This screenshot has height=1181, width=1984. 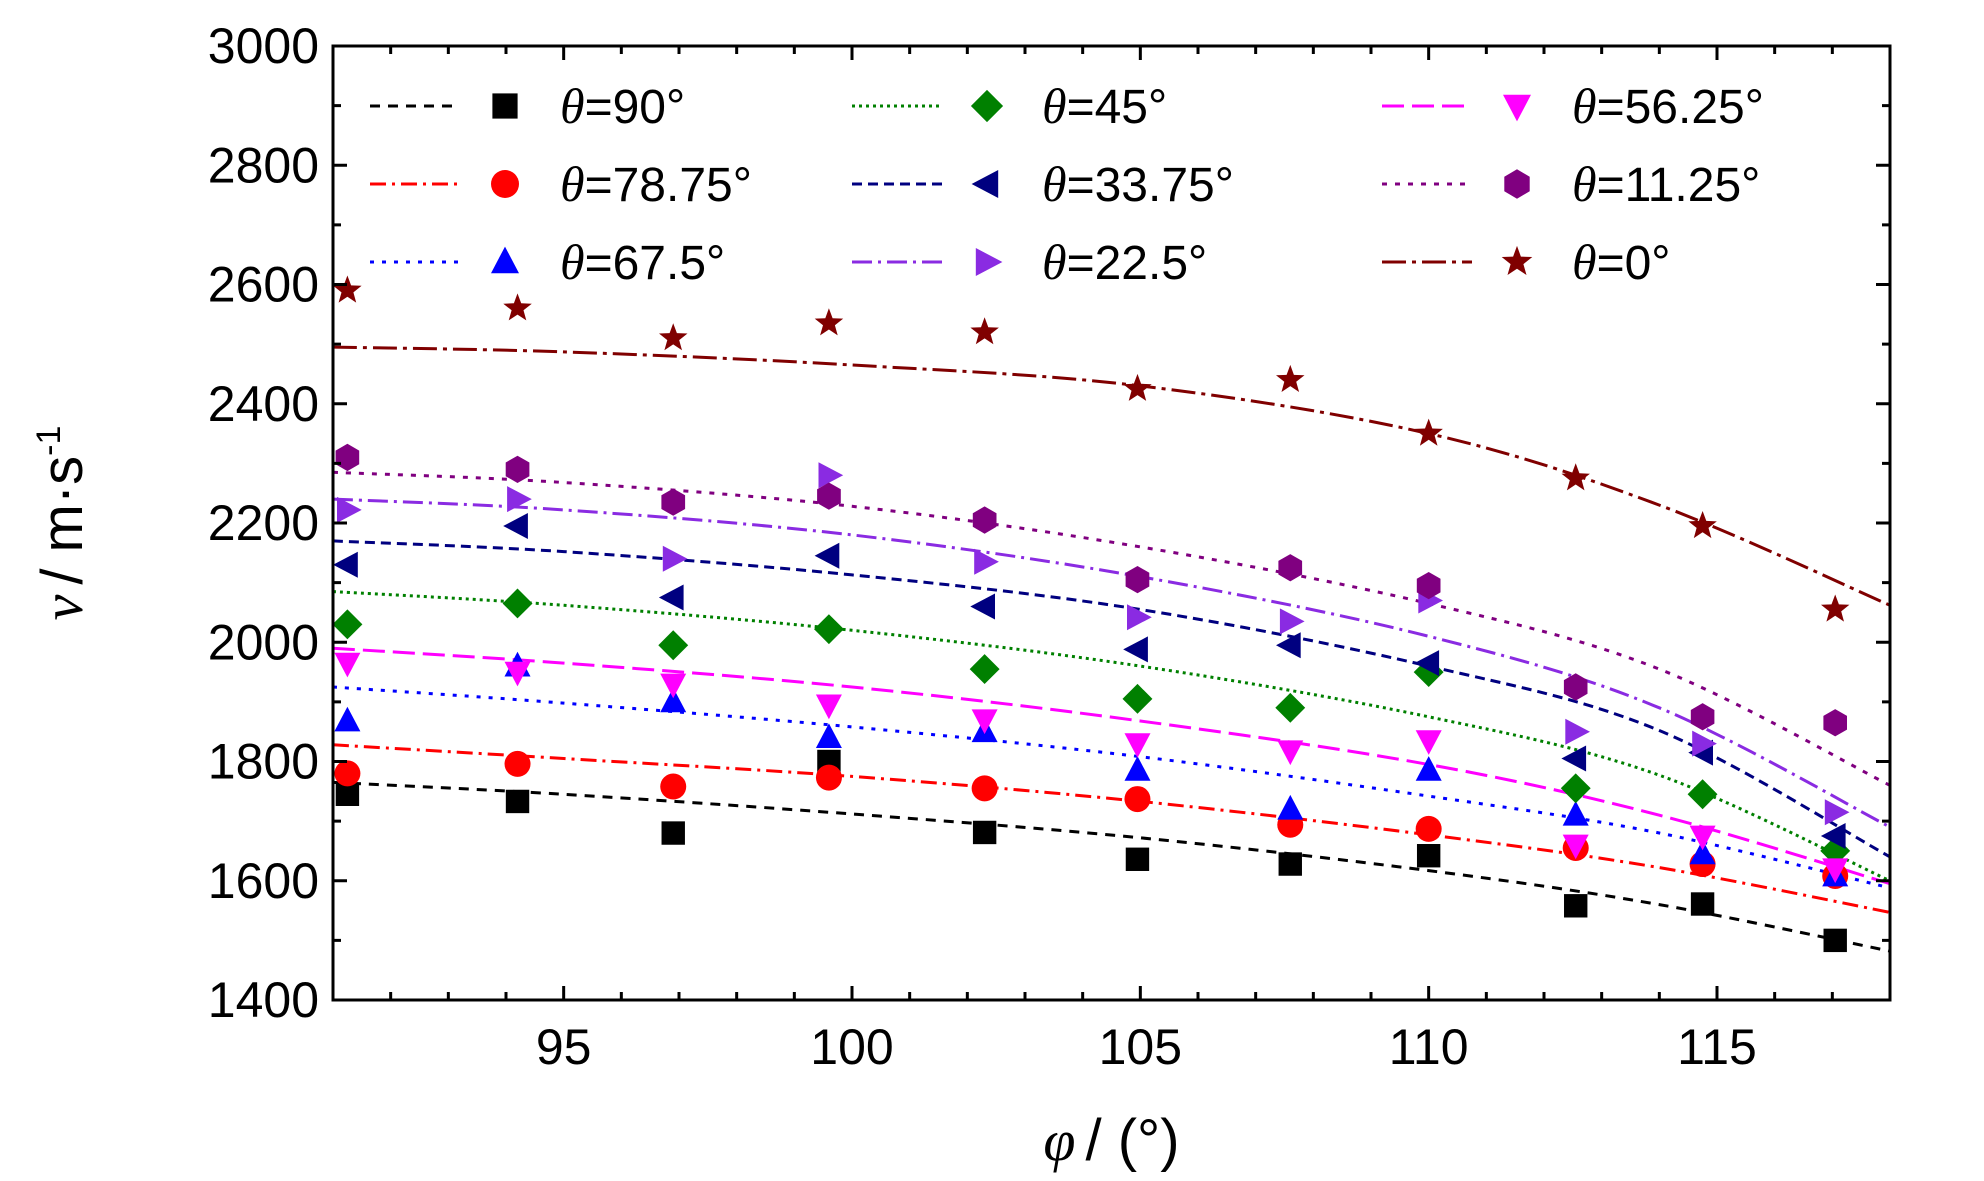 What do you see at coordinates (263, 642) in the screenshot?
I see `y-tick-label: 2000` at bounding box center [263, 642].